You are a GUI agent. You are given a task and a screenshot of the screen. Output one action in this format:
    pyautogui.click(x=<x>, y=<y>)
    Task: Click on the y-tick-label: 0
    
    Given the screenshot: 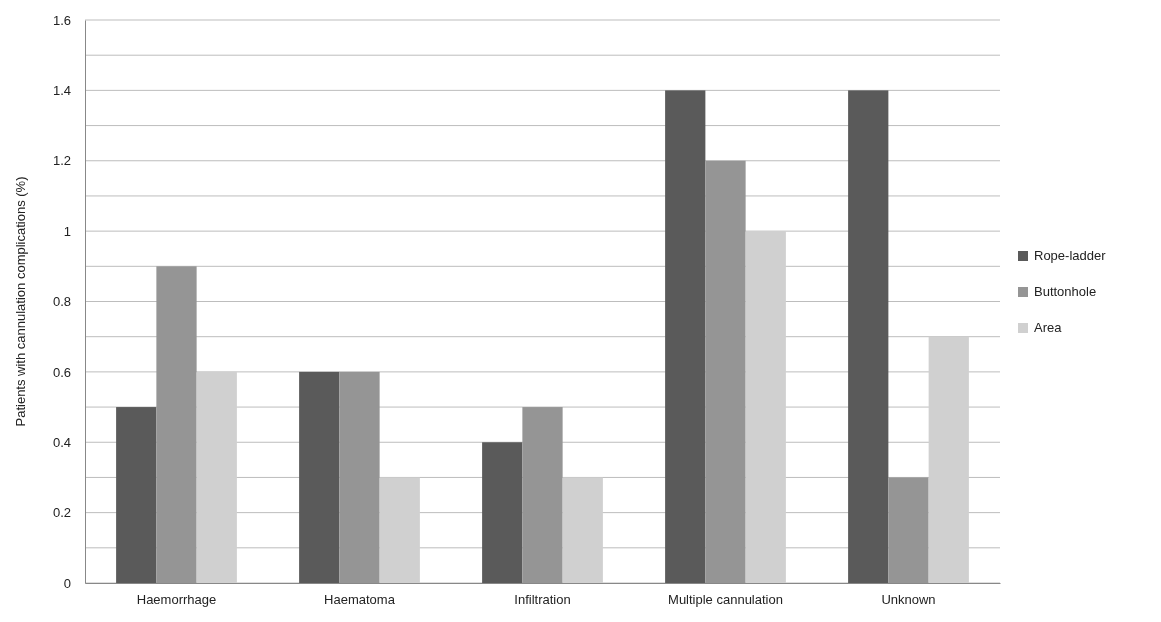 What is the action you would take?
    pyautogui.click(x=67, y=583)
    